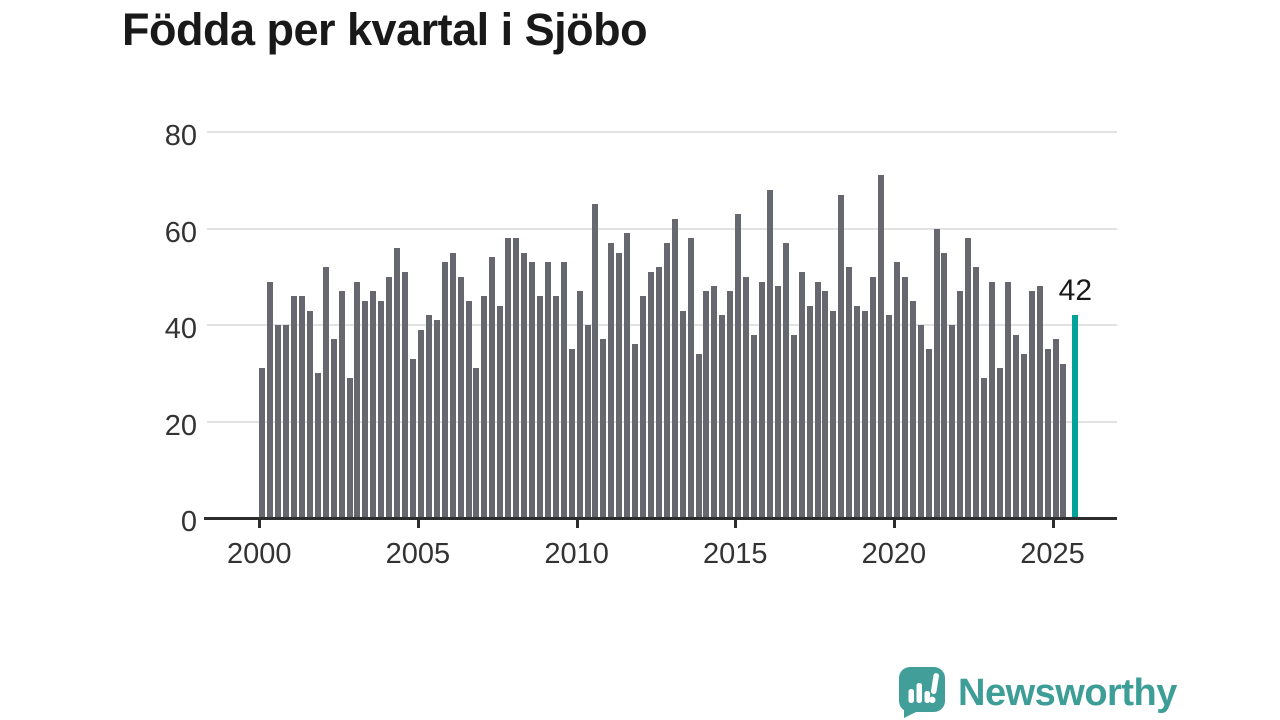 This screenshot has width=1280, height=720. I want to click on brand-name: Newsworthy, so click(1067, 692).